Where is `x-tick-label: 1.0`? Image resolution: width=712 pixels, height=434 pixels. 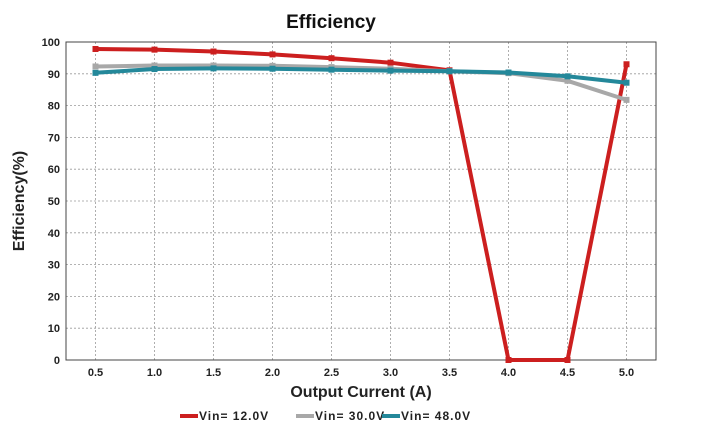
x-tick-label: 1.0 is located at coordinates (154, 373).